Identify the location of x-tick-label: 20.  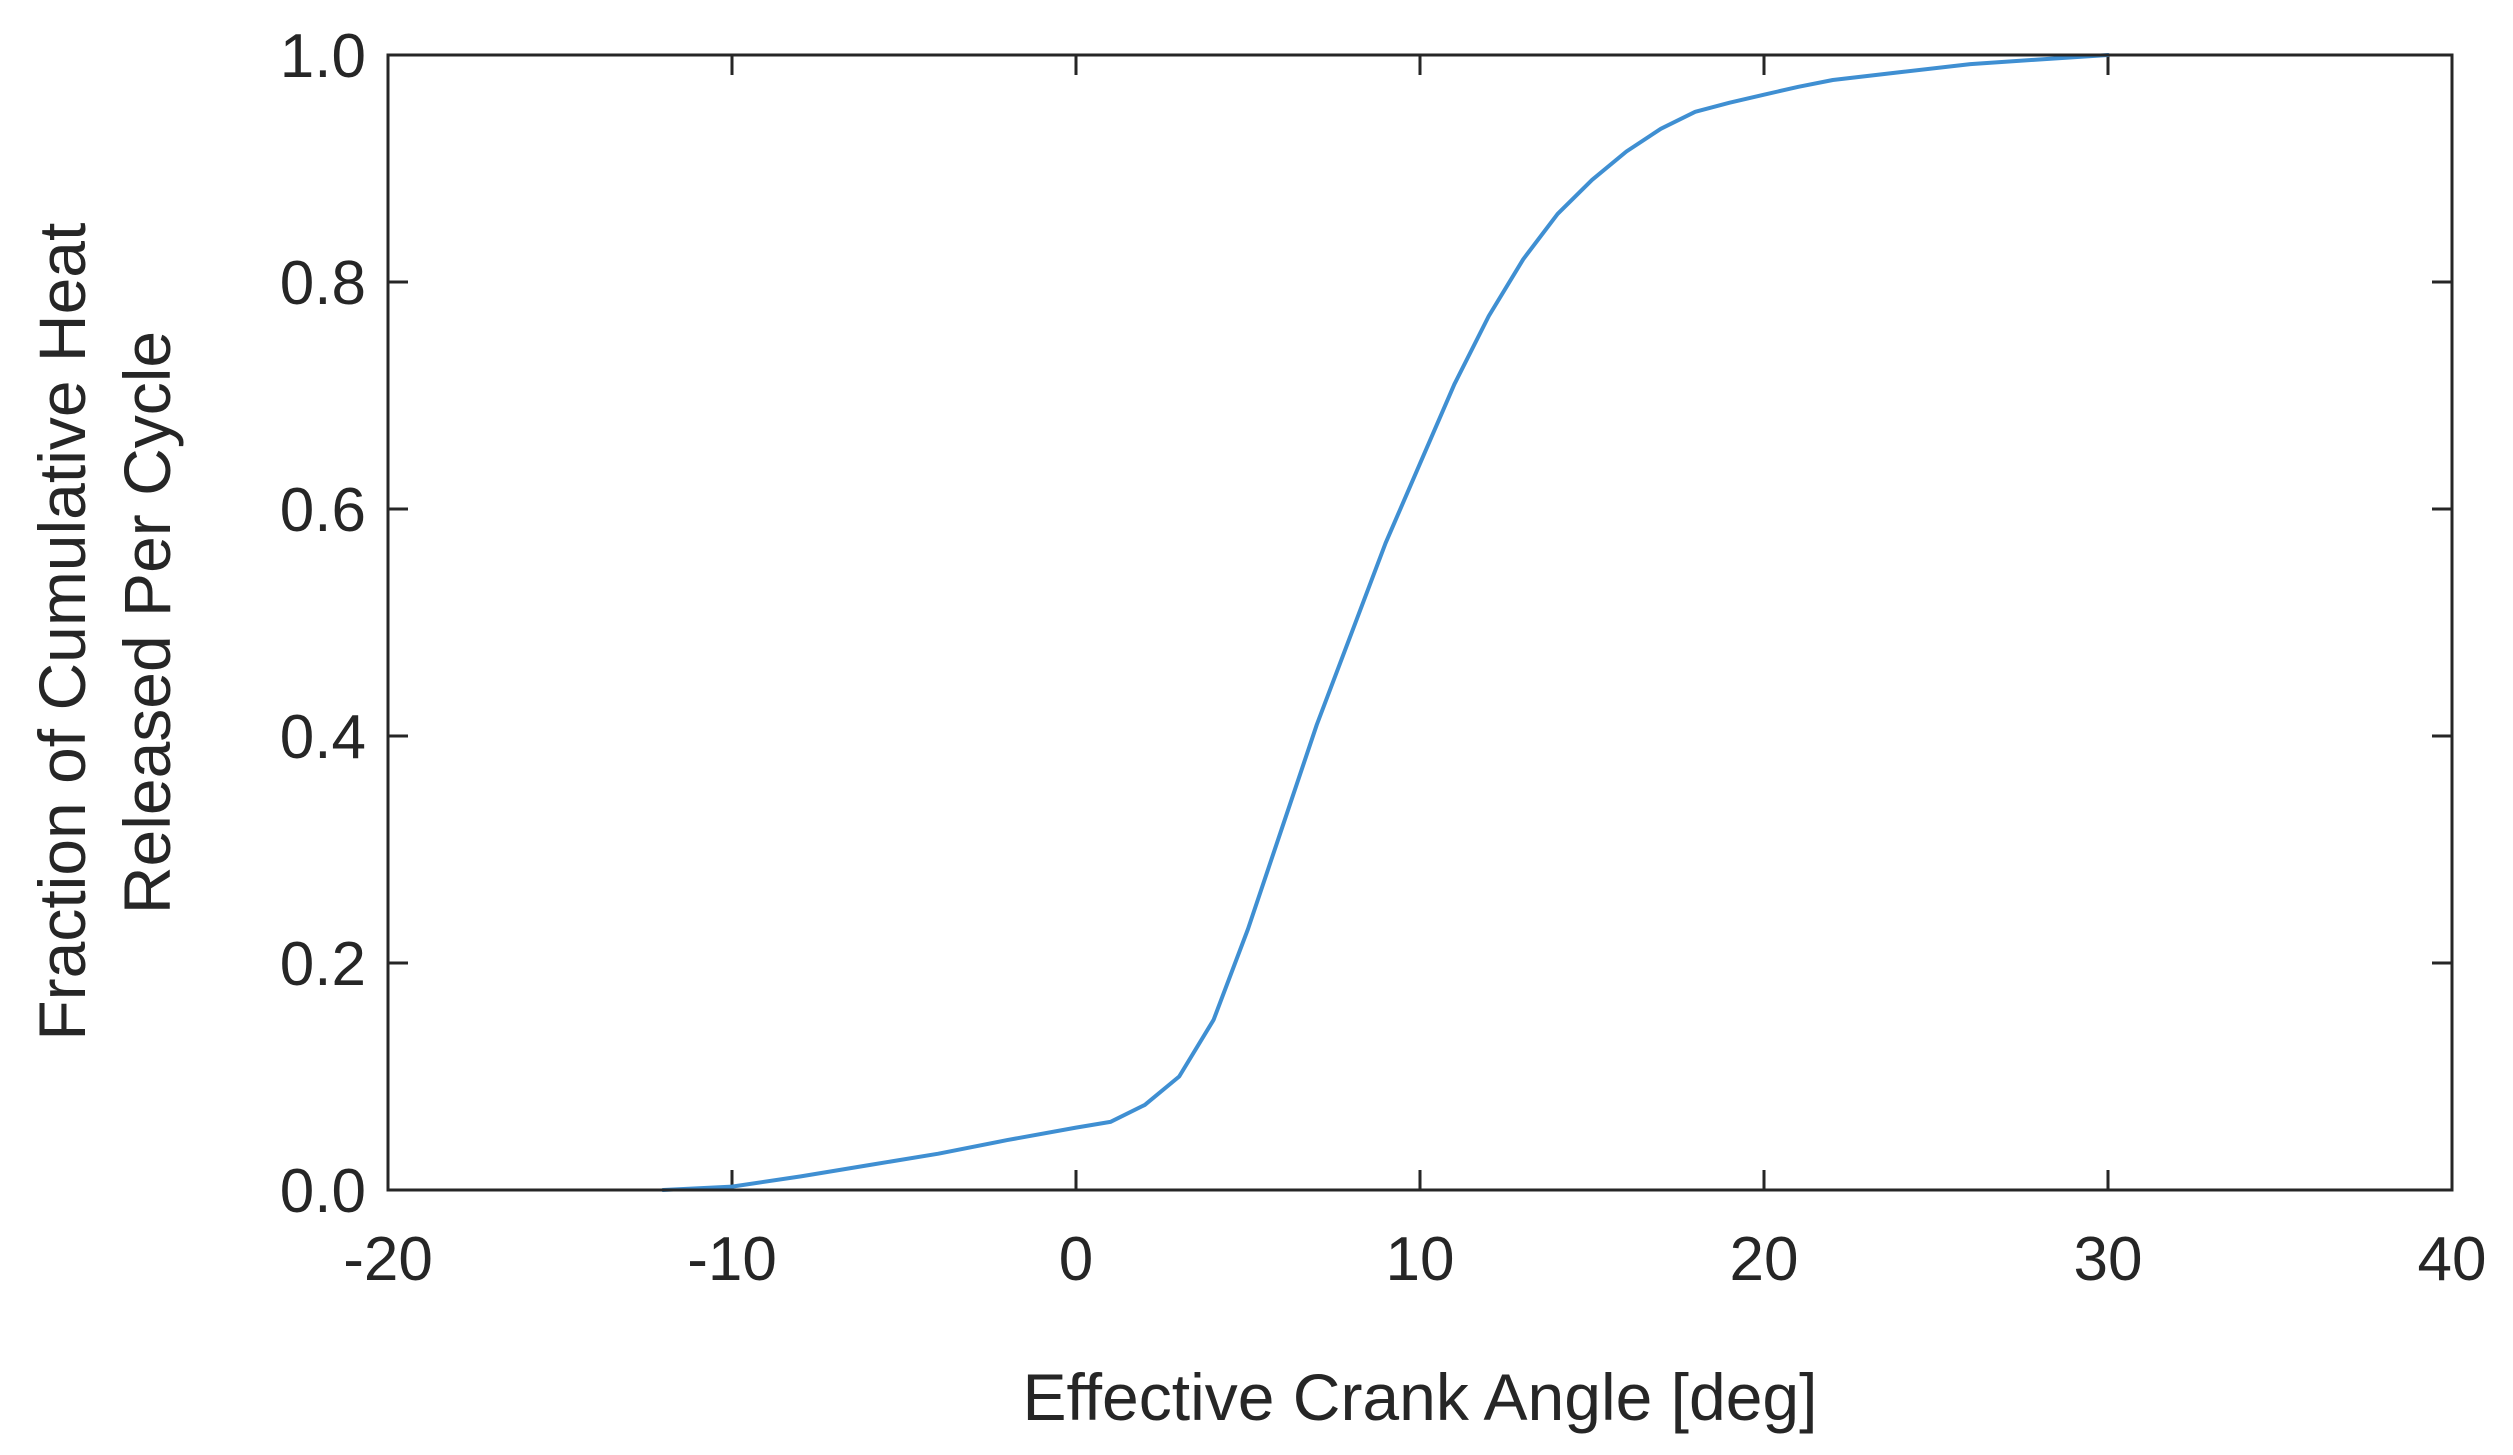
(1764, 1259).